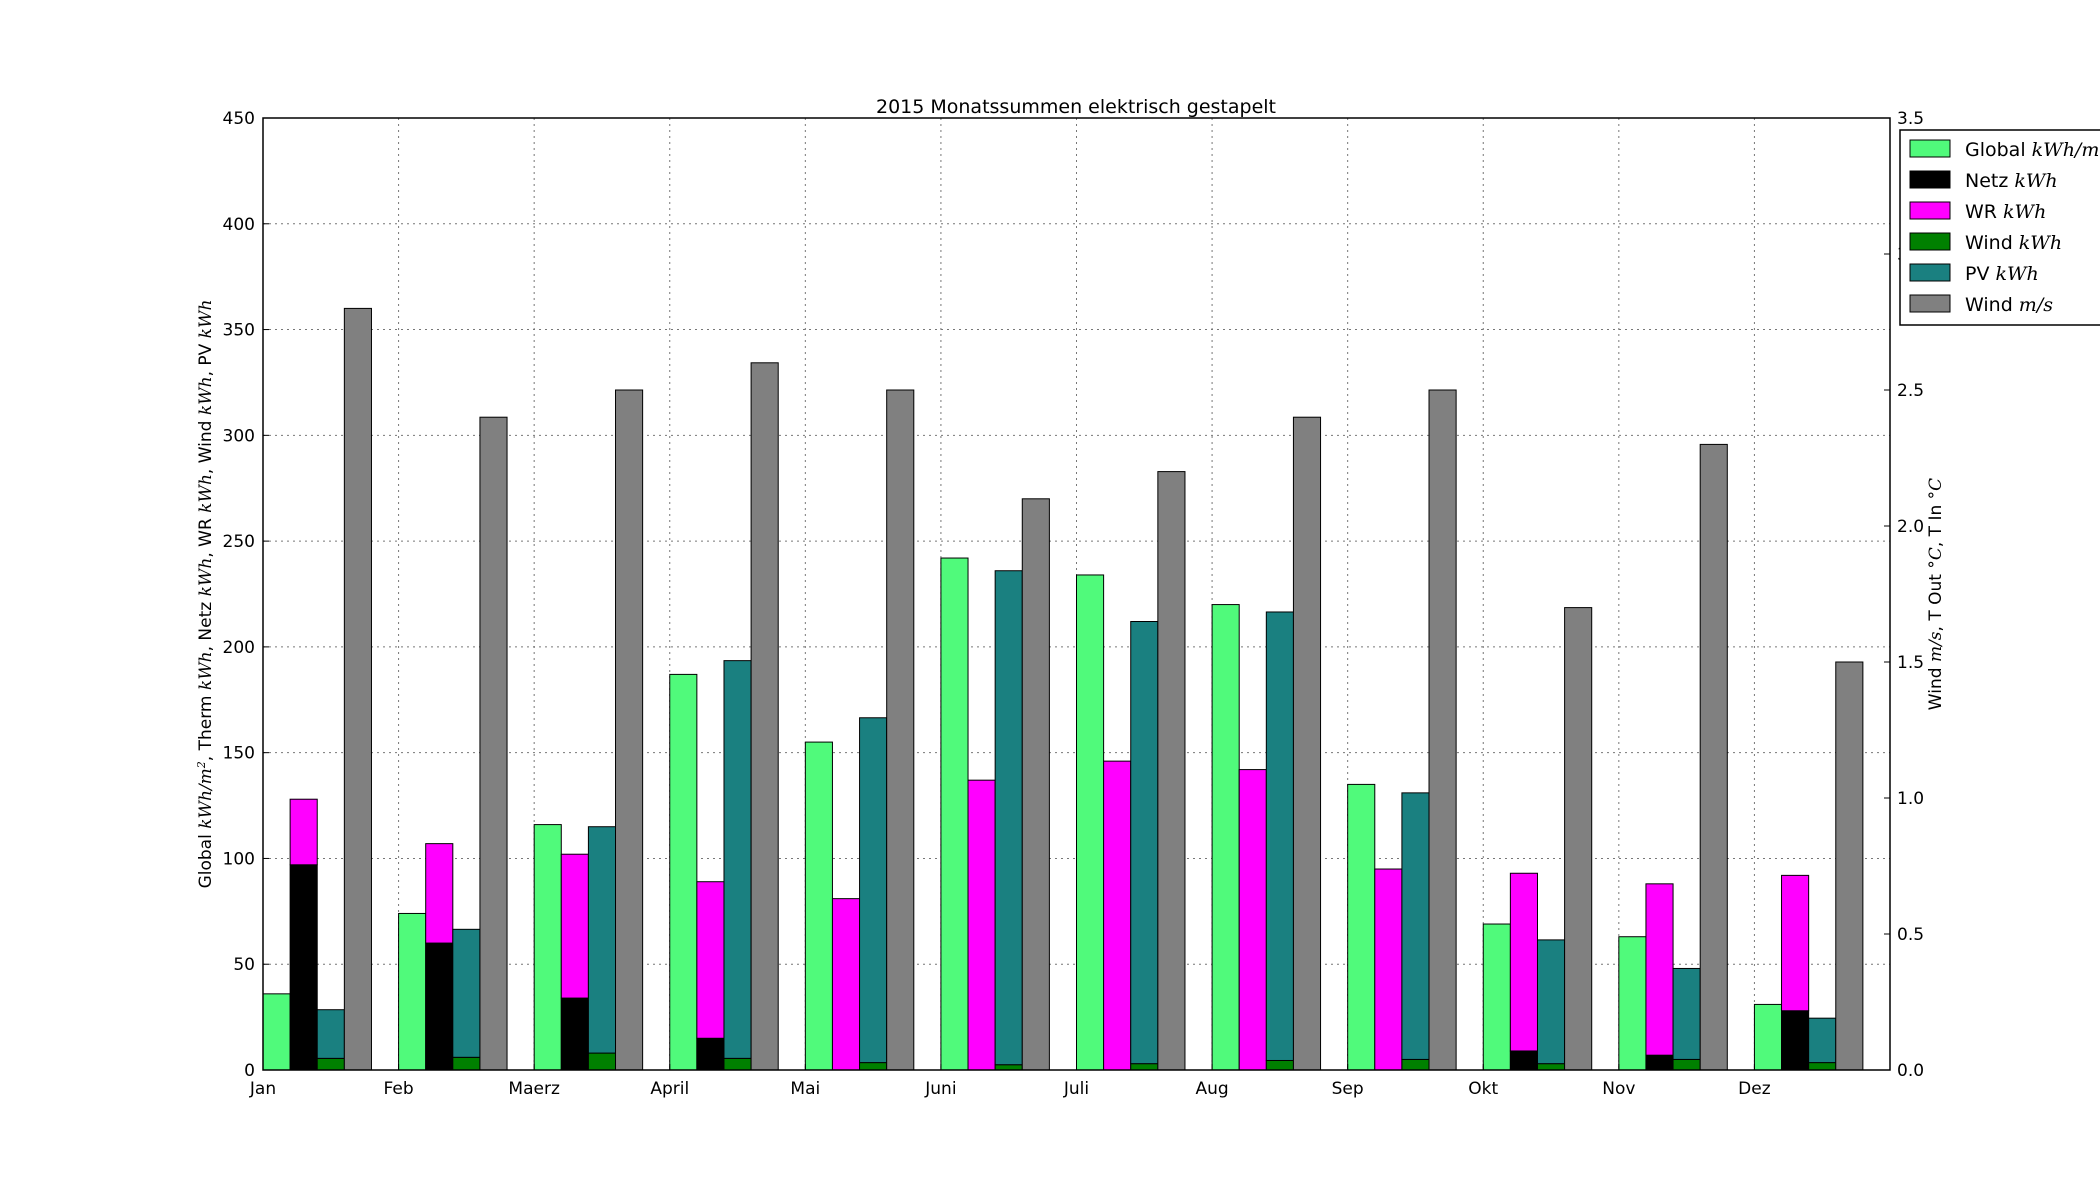 The height and width of the screenshot is (1188, 2100). What do you see at coordinates (239, 225) in the screenshot?
I see `y-tick-label-left: 400` at bounding box center [239, 225].